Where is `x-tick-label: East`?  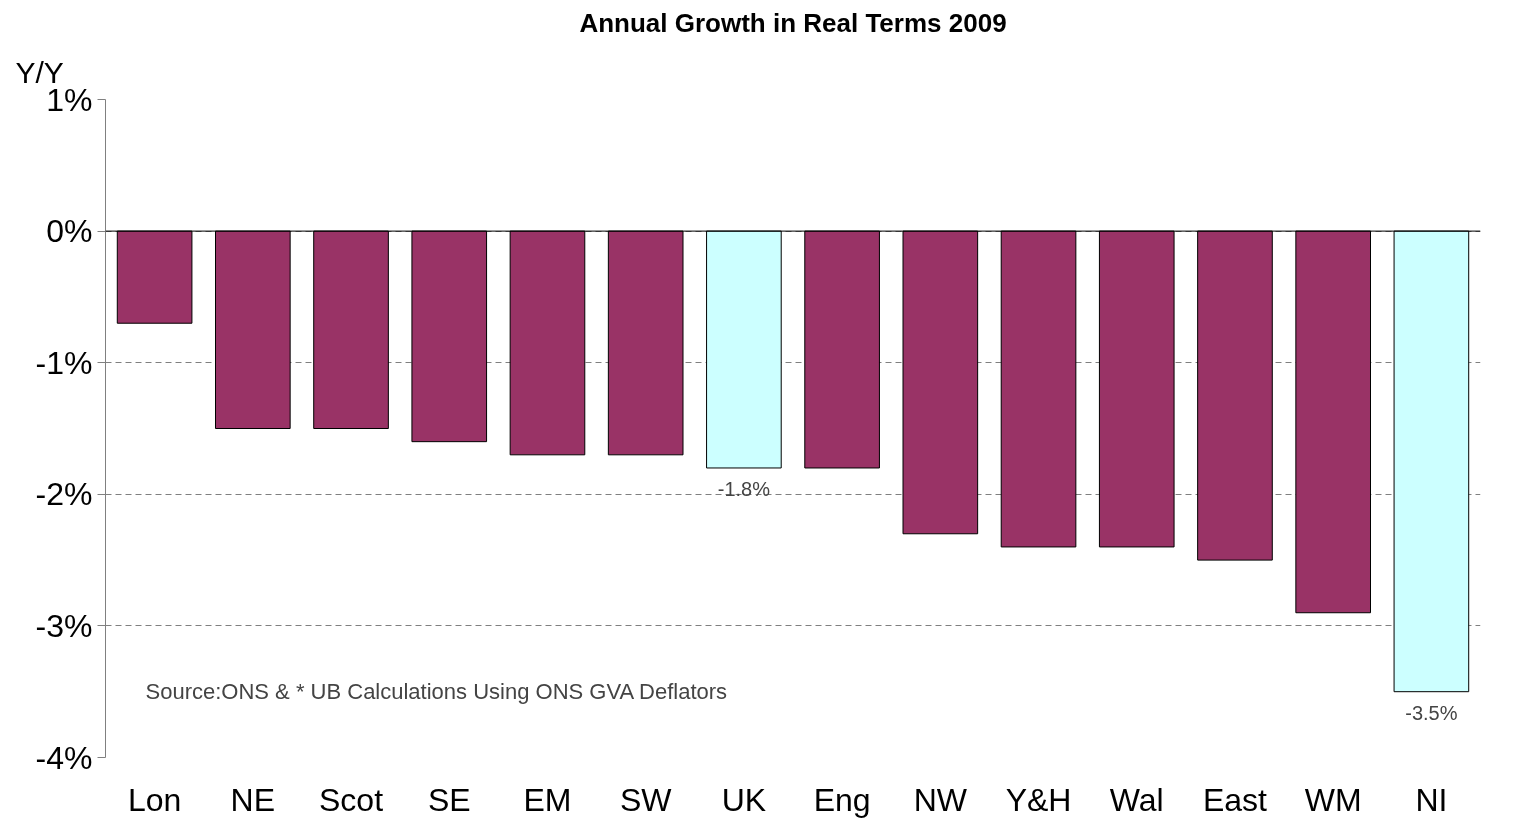
x-tick-label: East is located at coordinates (1235, 799).